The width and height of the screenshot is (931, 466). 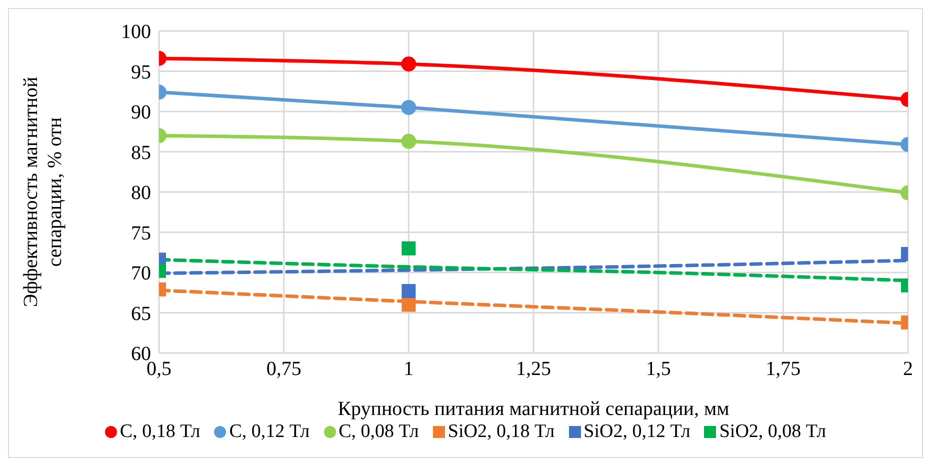 I want to click on y-tick-label: 100, so click(x=136, y=32).